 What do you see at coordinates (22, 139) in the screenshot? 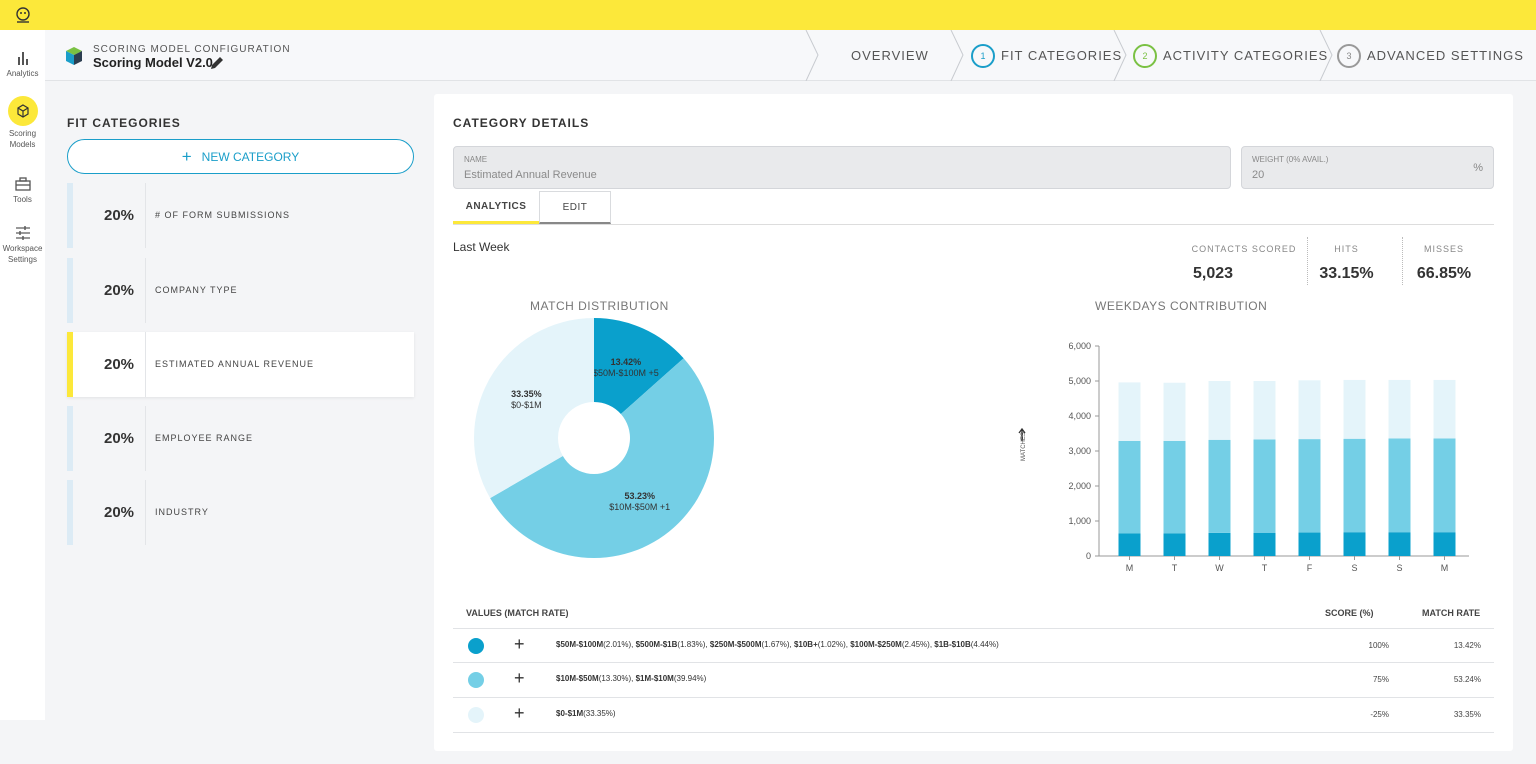
I see `nav-scoring-label: Scoring Models` at bounding box center [22, 139].